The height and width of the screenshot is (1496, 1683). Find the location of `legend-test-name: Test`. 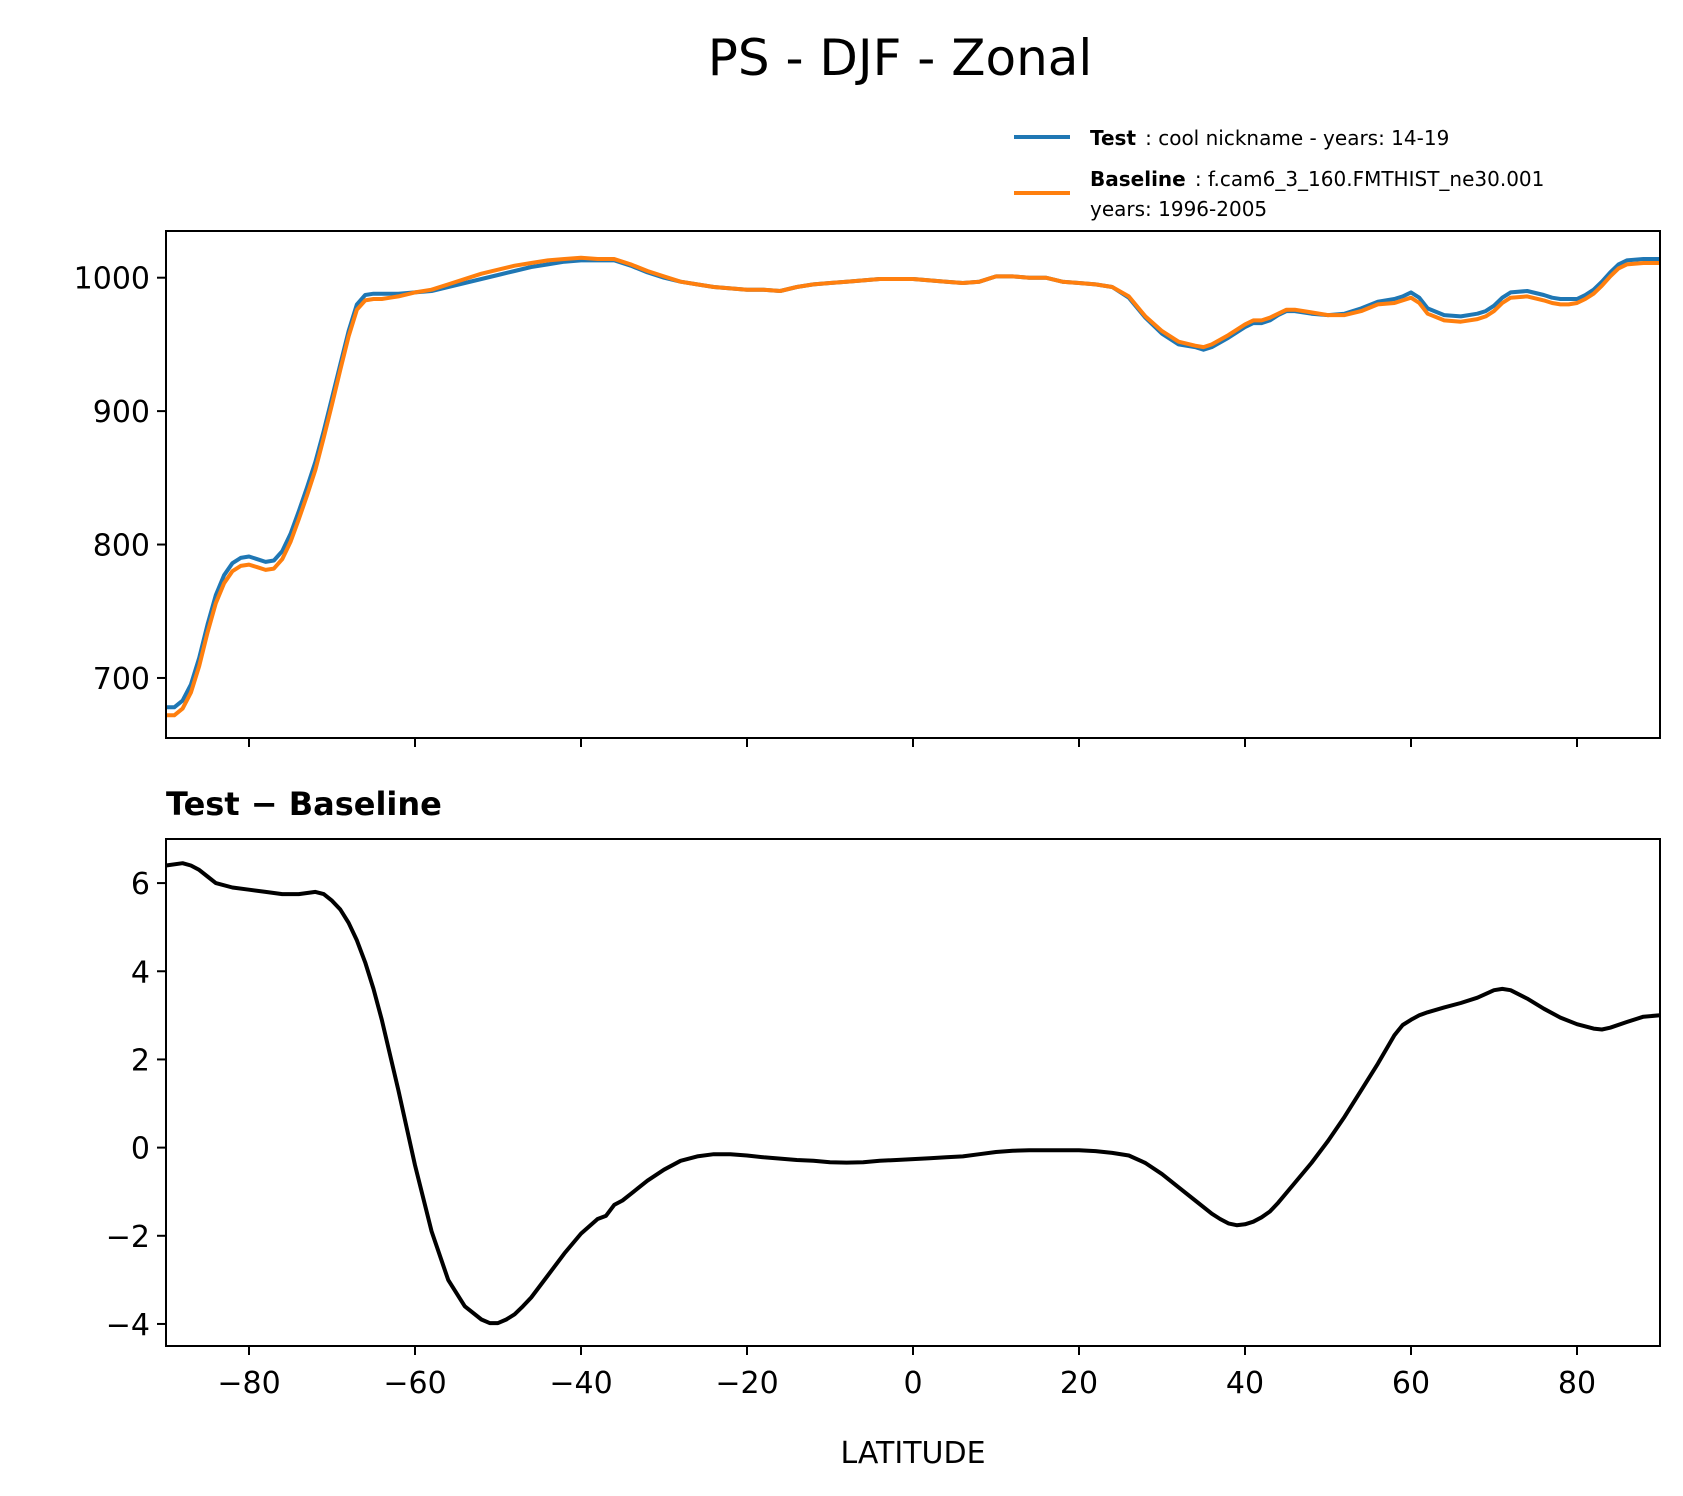

legend-test-name: Test is located at coordinates (1113, 138).